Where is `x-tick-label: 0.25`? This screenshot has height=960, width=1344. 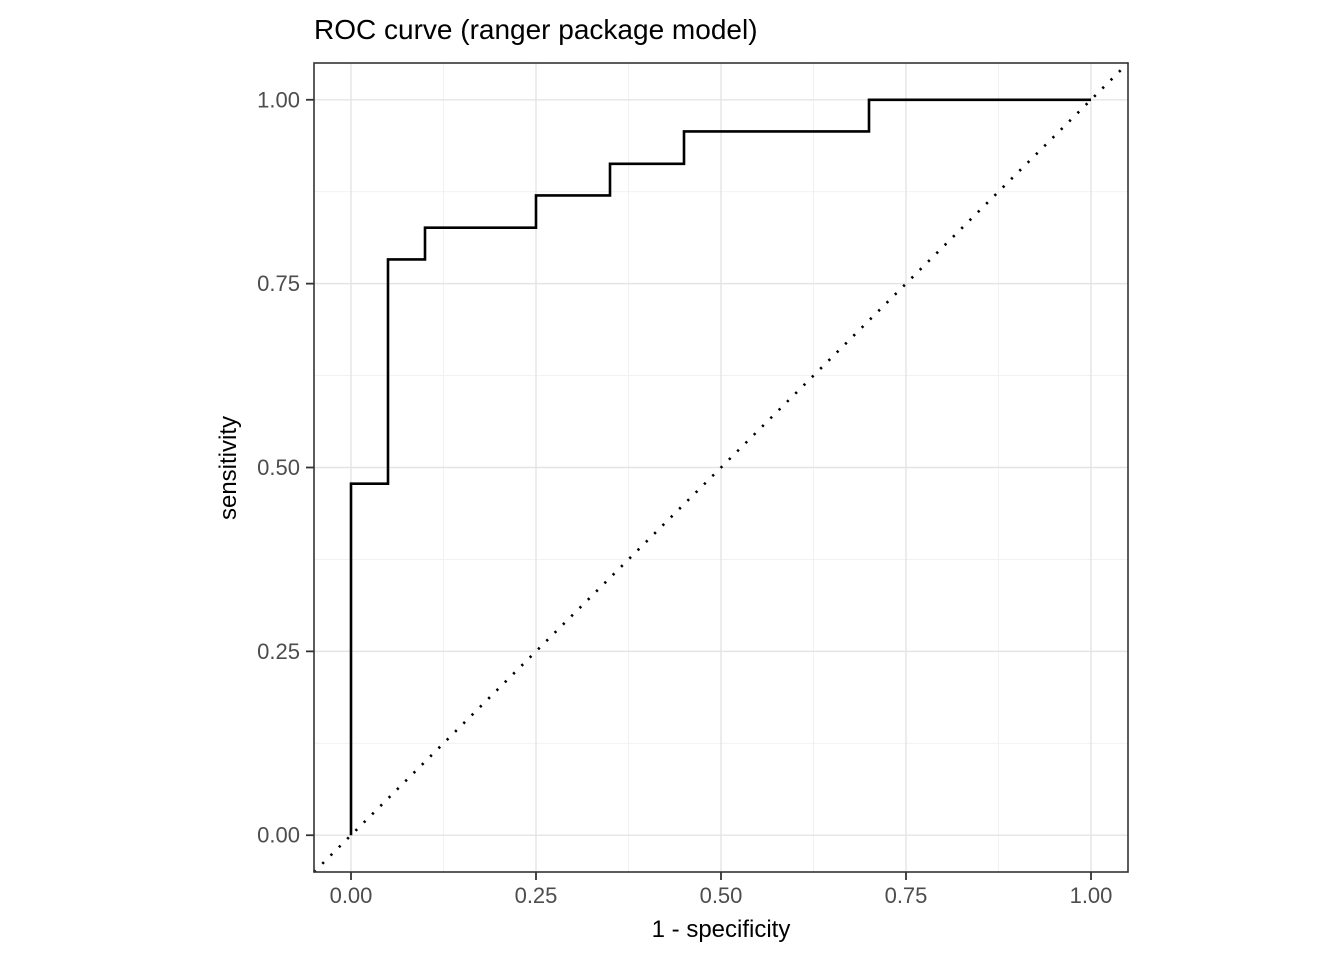
x-tick-label: 0.25 is located at coordinates (536, 895).